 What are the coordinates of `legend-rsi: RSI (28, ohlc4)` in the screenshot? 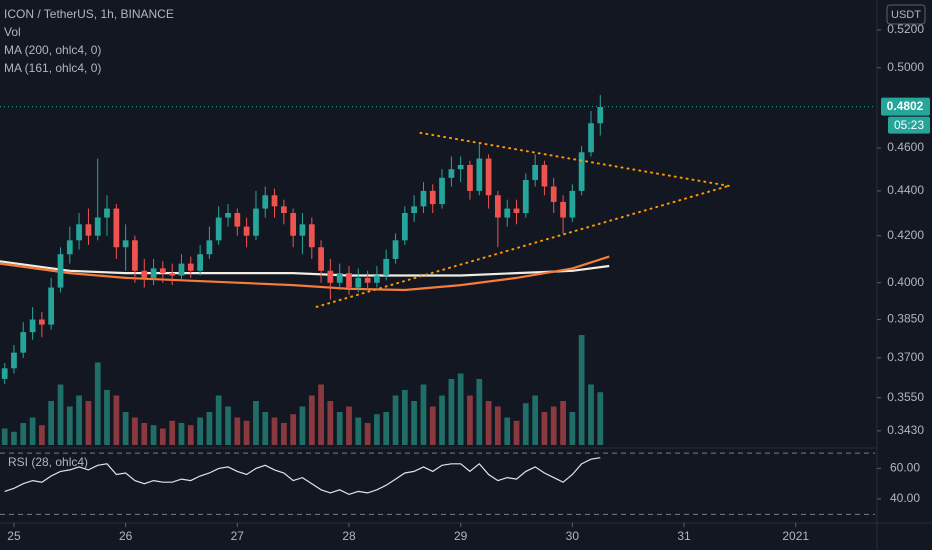 It's located at (48, 462).